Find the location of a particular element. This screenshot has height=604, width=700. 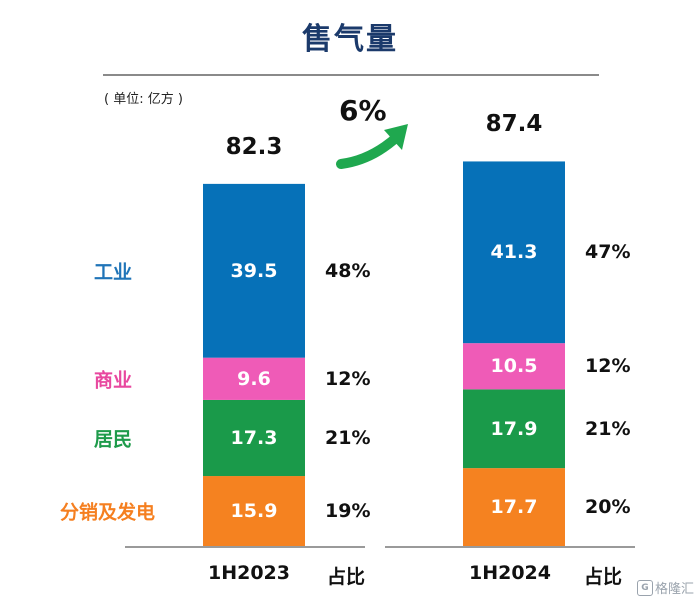

share-label-industrial-1h2023: 48% is located at coordinates (348, 270).